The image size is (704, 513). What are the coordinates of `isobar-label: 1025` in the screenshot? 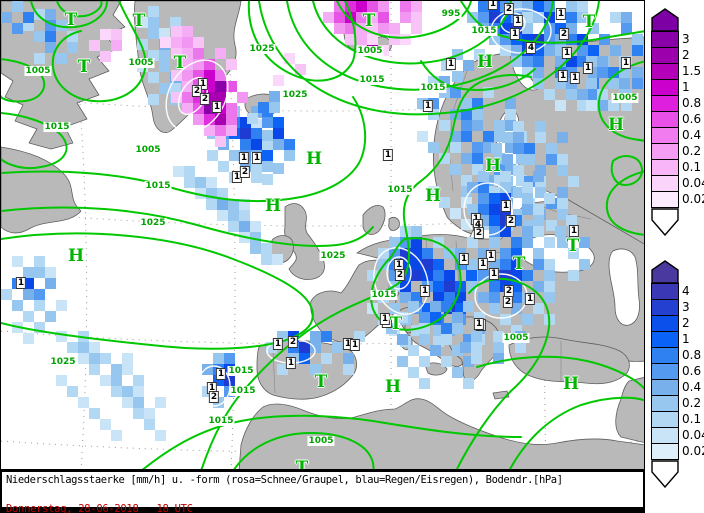 It's located at (63, 362).